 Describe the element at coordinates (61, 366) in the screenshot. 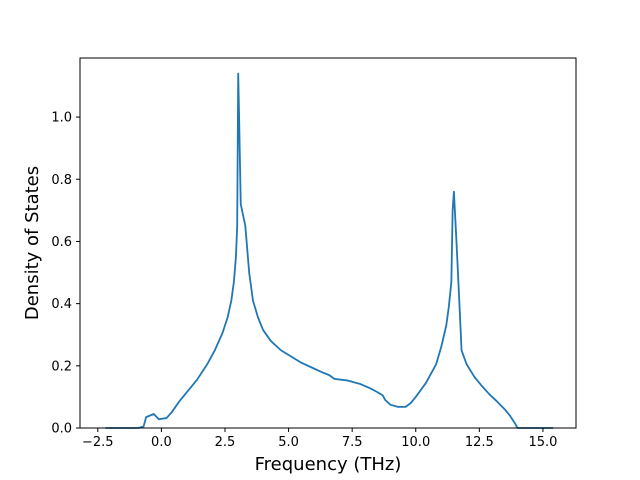

I see `y-tick-label: 0.2` at that location.